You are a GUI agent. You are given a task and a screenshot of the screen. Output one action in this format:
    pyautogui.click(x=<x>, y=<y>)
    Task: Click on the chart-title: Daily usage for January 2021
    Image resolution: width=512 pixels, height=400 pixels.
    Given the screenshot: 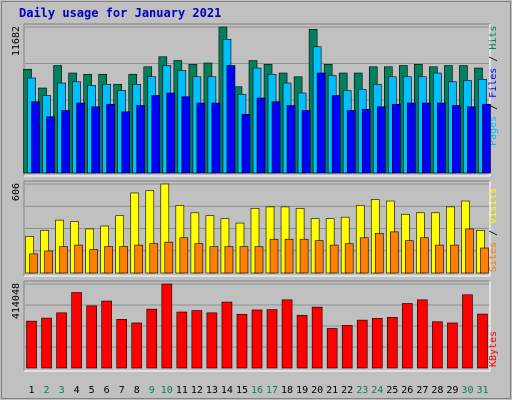 What is the action you would take?
    pyautogui.click(x=120, y=13)
    